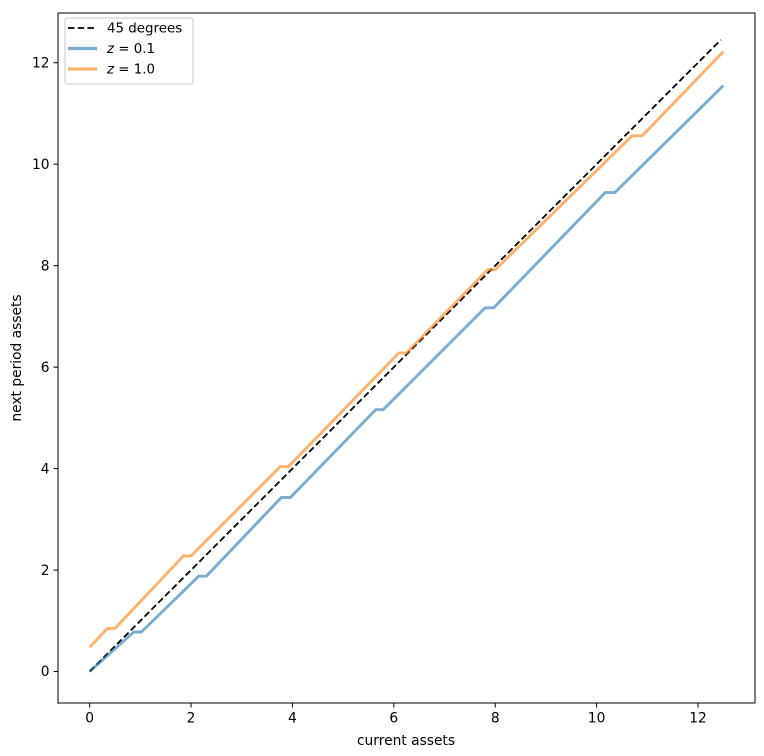 This screenshot has width=764, height=756. I want to click on x-axis-tick-label: 4, so click(292, 719).